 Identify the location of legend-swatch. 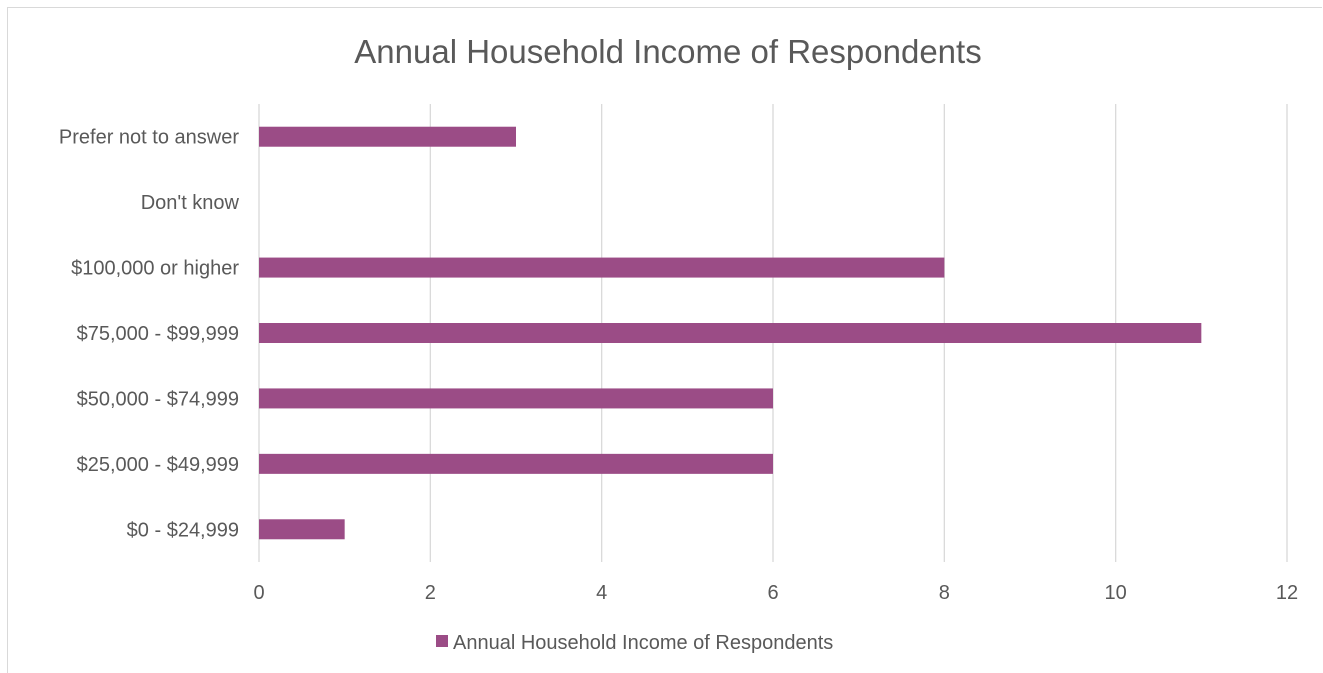
(442, 641).